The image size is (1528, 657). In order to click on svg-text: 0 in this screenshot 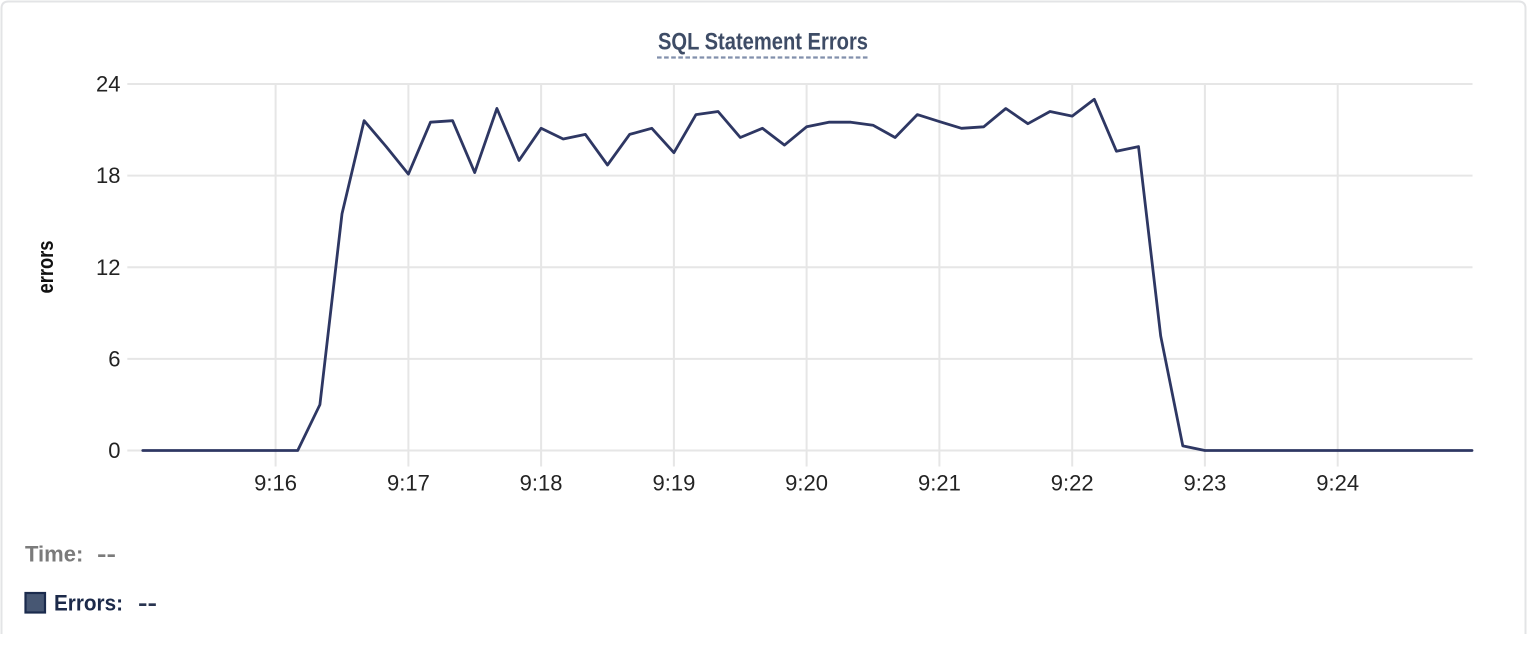, I will do `click(114, 450)`.